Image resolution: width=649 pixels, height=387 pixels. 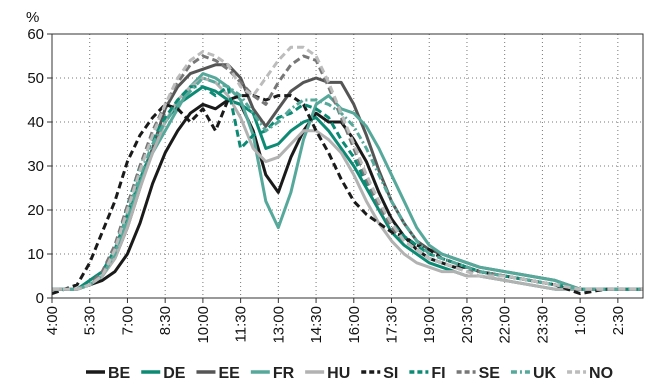 What do you see at coordinates (601, 373) in the screenshot?
I see `legend-label-no: NO` at bounding box center [601, 373].